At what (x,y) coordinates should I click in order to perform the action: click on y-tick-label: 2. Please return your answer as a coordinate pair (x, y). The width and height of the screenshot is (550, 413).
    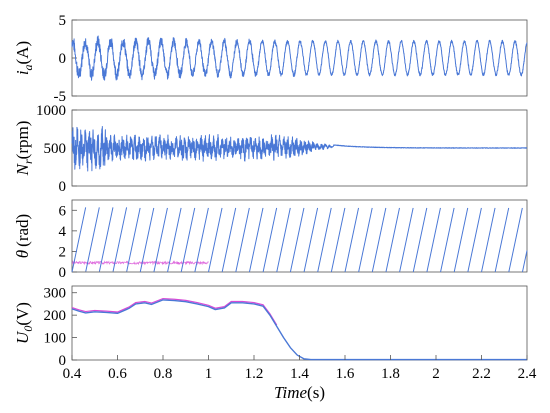
    Looking at the image, I should click on (63, 252).